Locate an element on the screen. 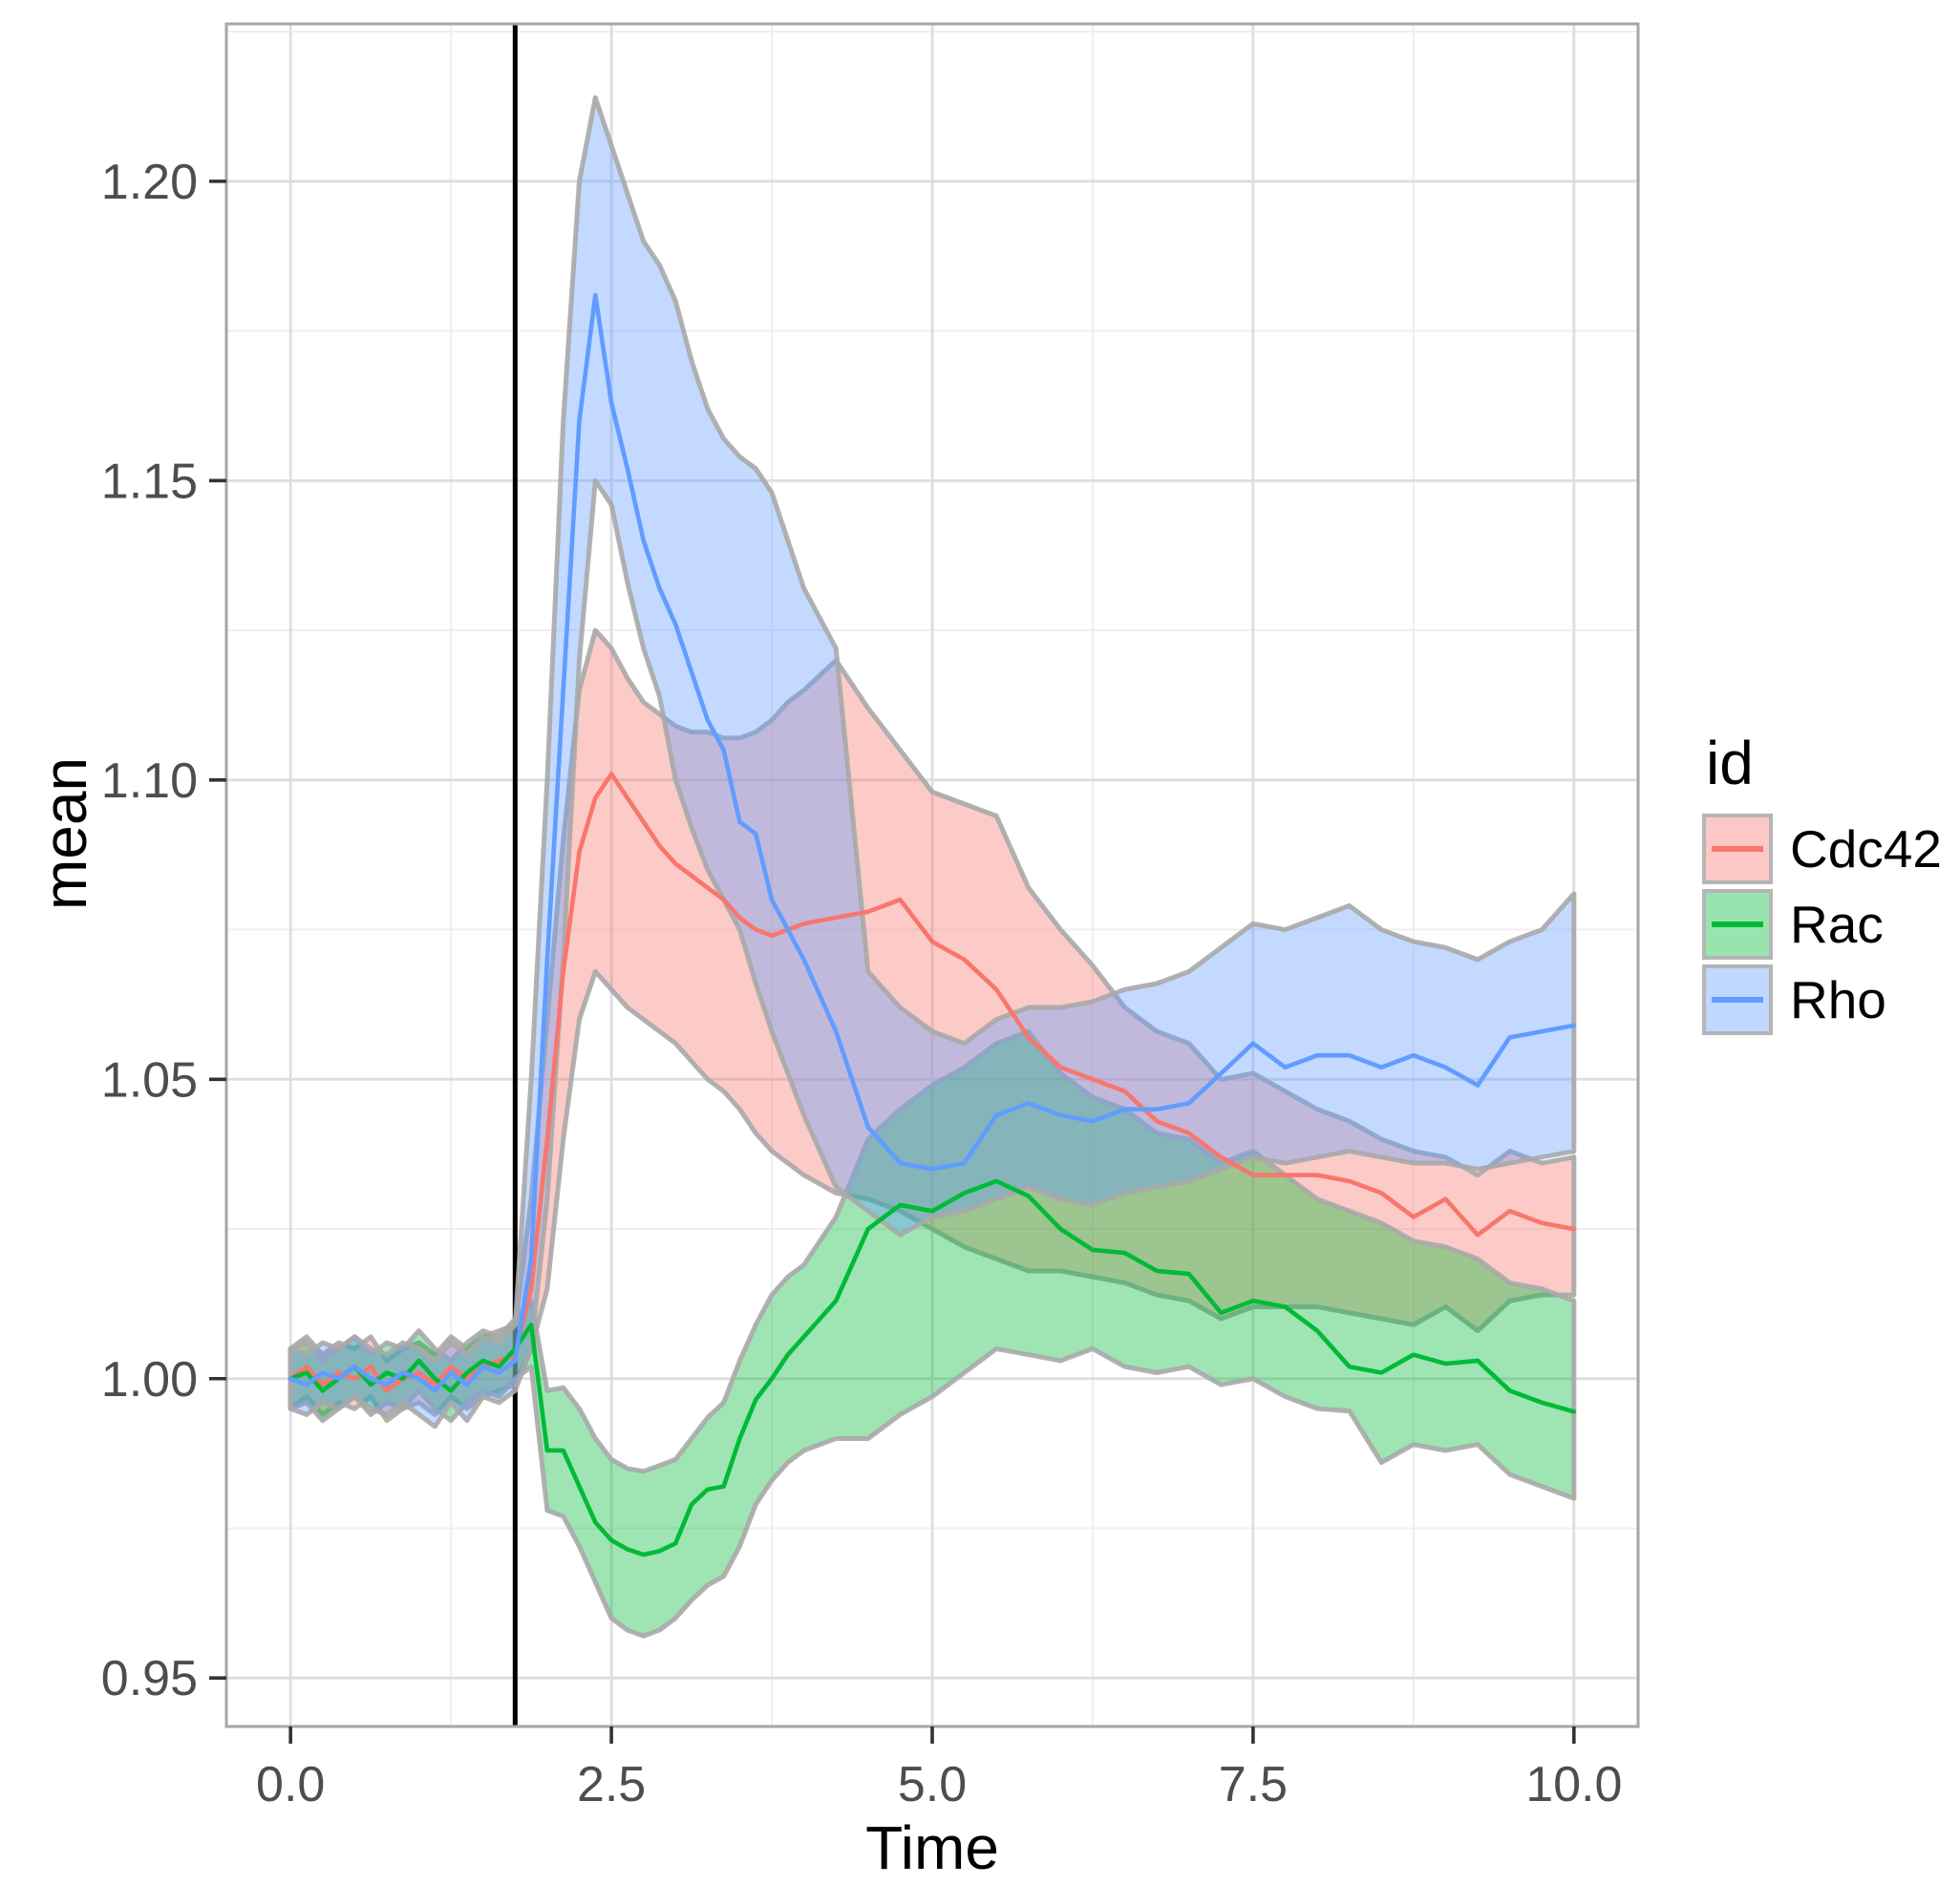 The image size is (1960, 1885). y-tick-label: 1.10 is located at coordinates (149, 781).